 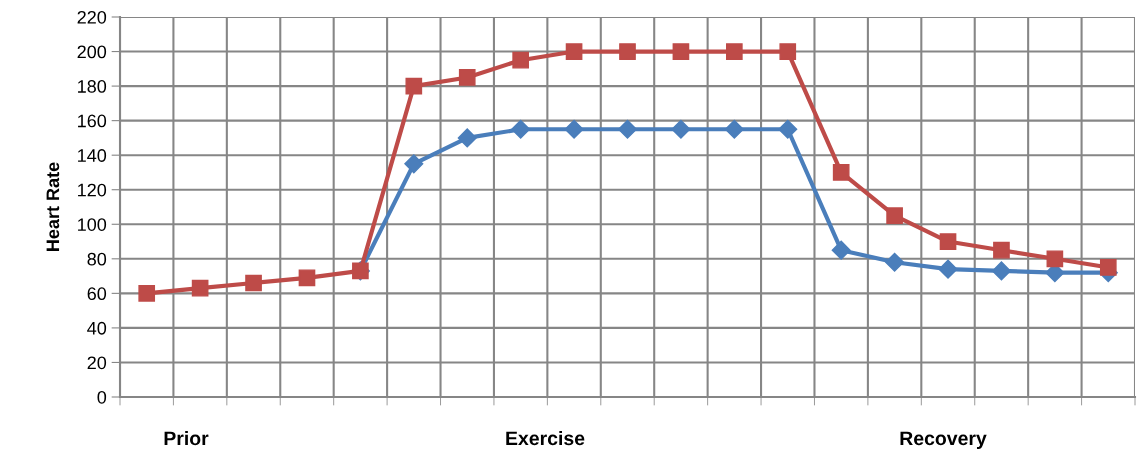 What do you see at coordinates (186, 438) in the screenshot?
I see `text: Prior` at bounding box center [186, 438].